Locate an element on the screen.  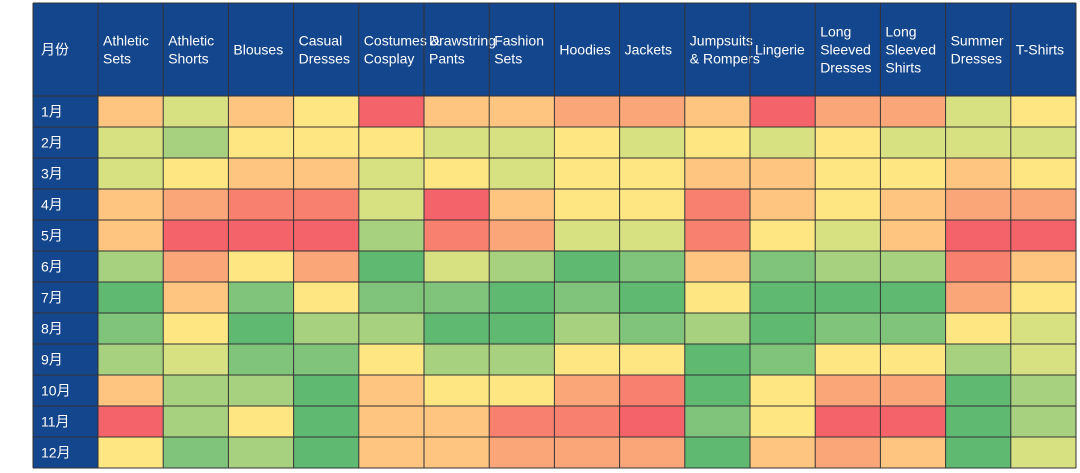
row-label: 11月 is located at coordinates (55, 422).